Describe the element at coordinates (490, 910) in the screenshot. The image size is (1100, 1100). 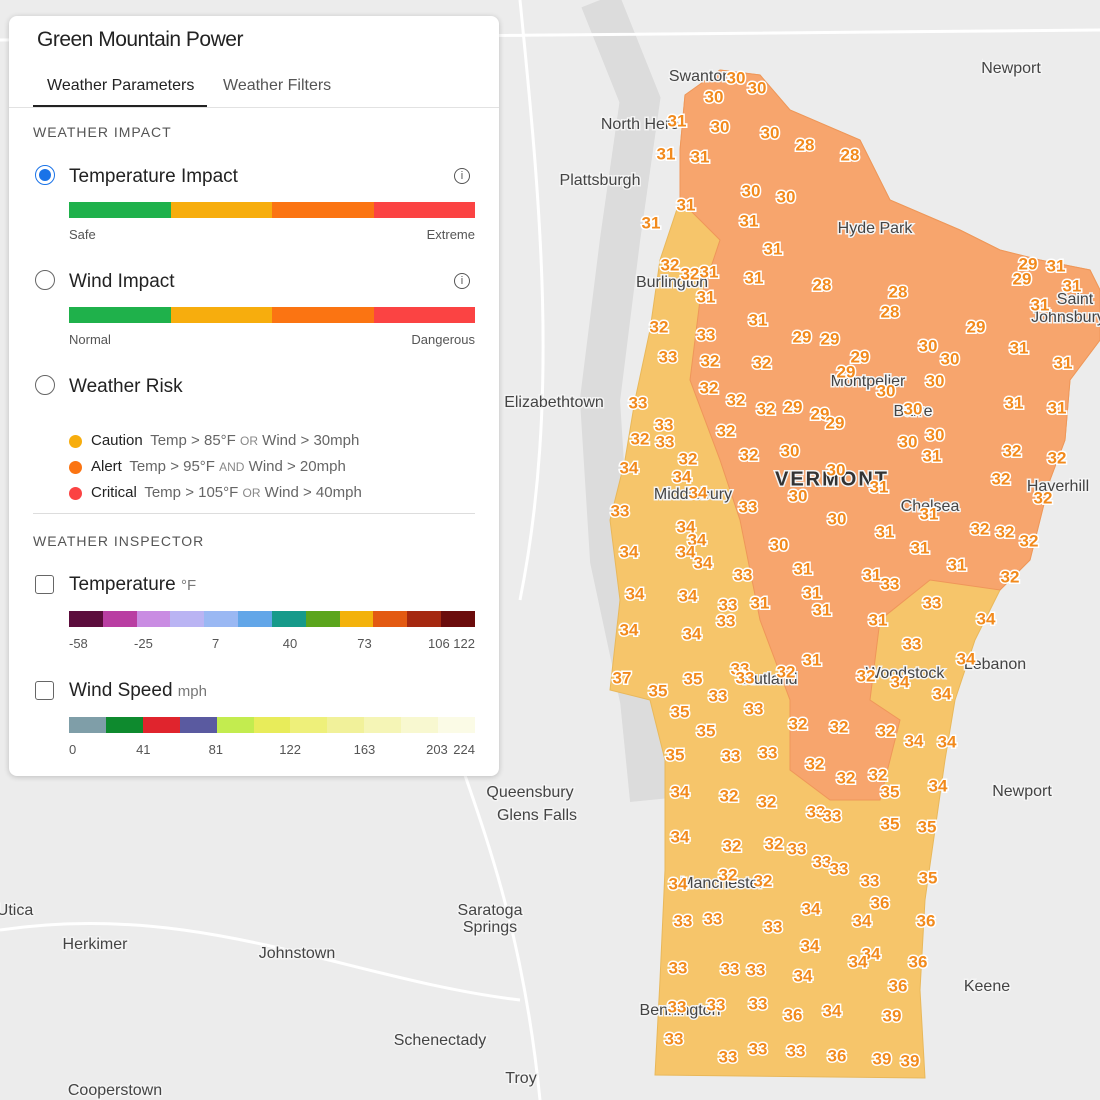
I see `place-label: Saratoga` at that location.